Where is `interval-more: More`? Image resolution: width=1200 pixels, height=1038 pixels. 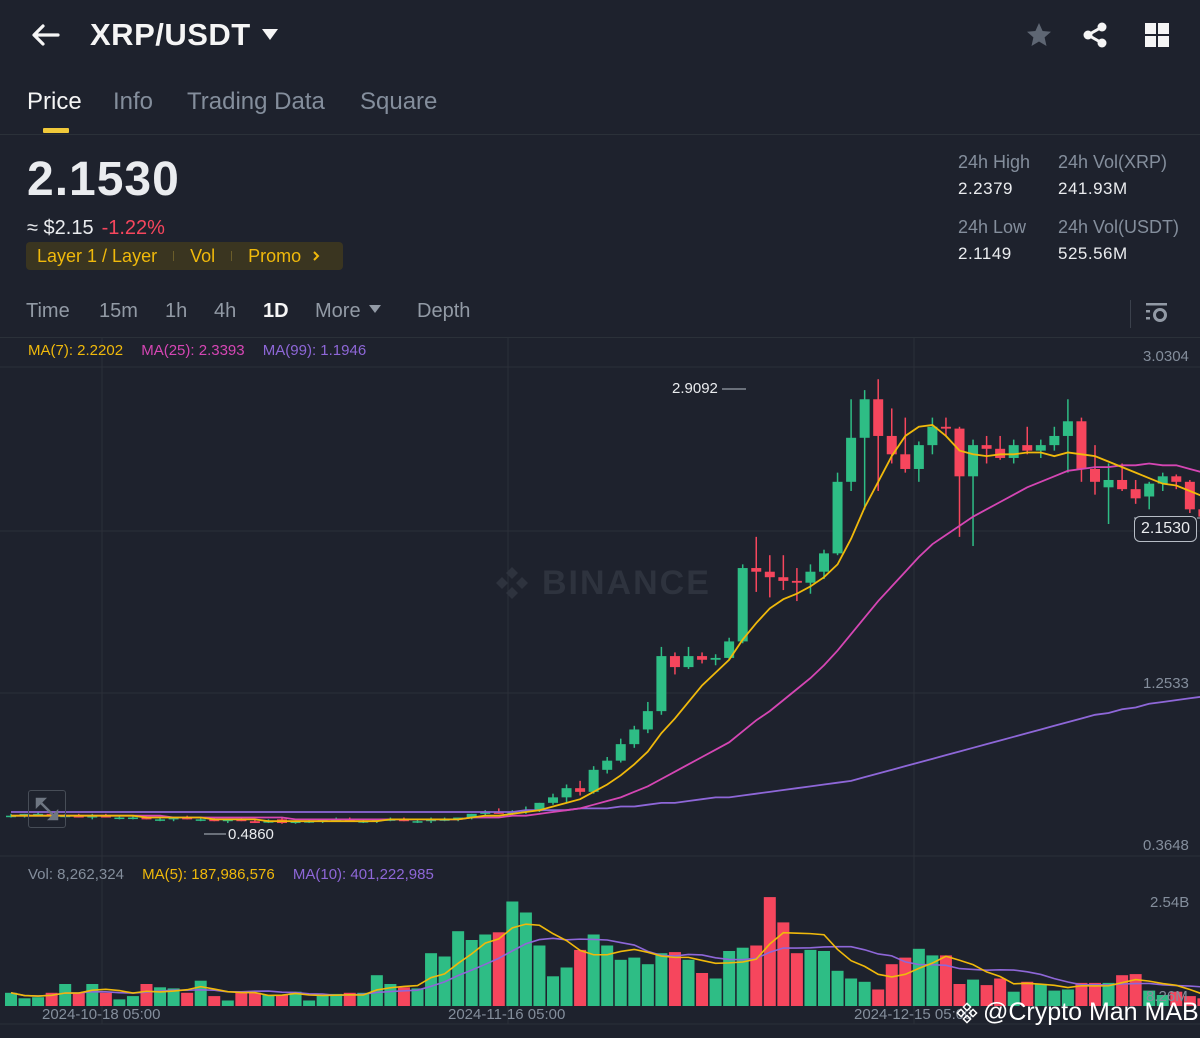 interval-more: More is located at coordinates (348, 311).